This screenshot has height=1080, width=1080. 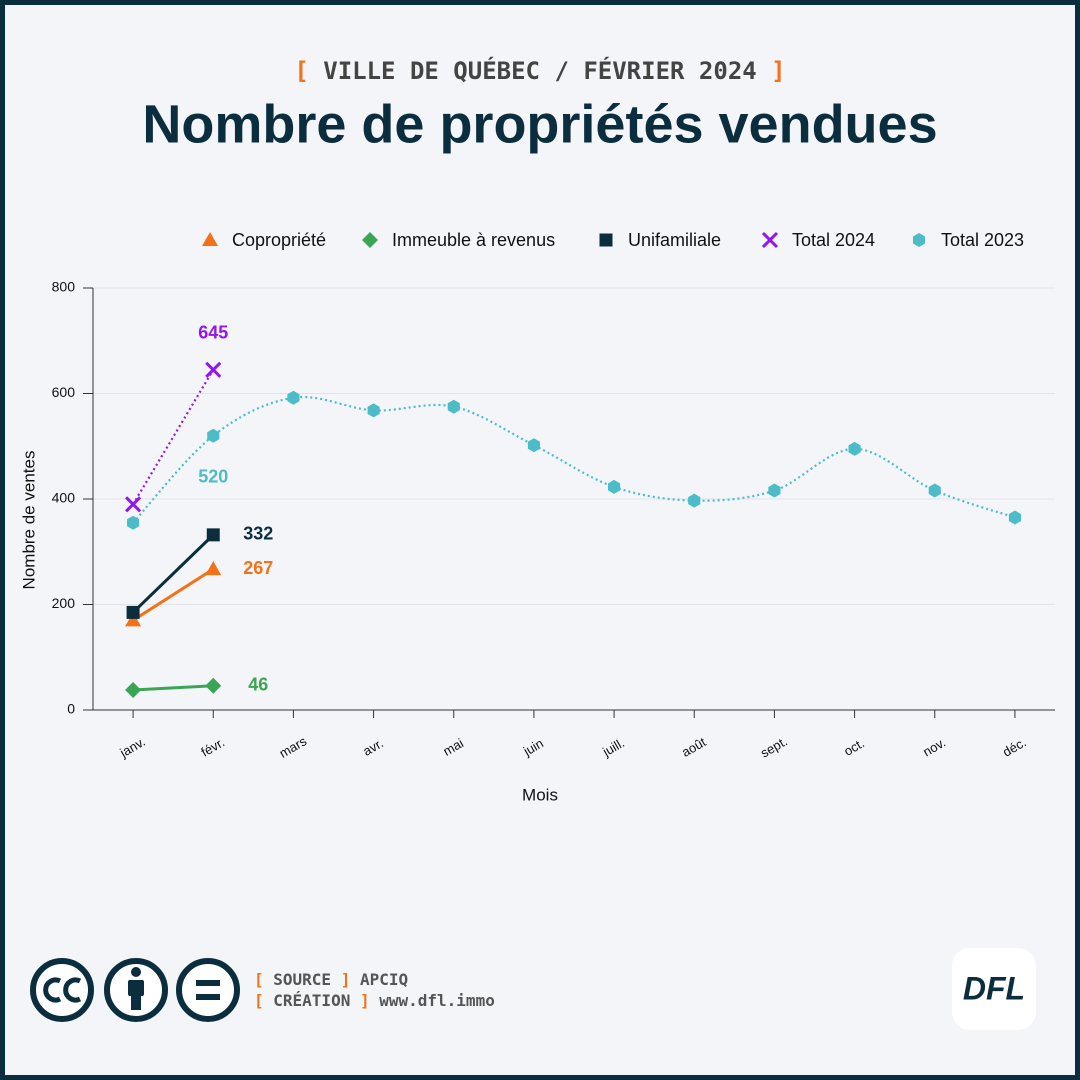 I want to click on legend-label: Unifamiliale, so click(x=674, y=240).